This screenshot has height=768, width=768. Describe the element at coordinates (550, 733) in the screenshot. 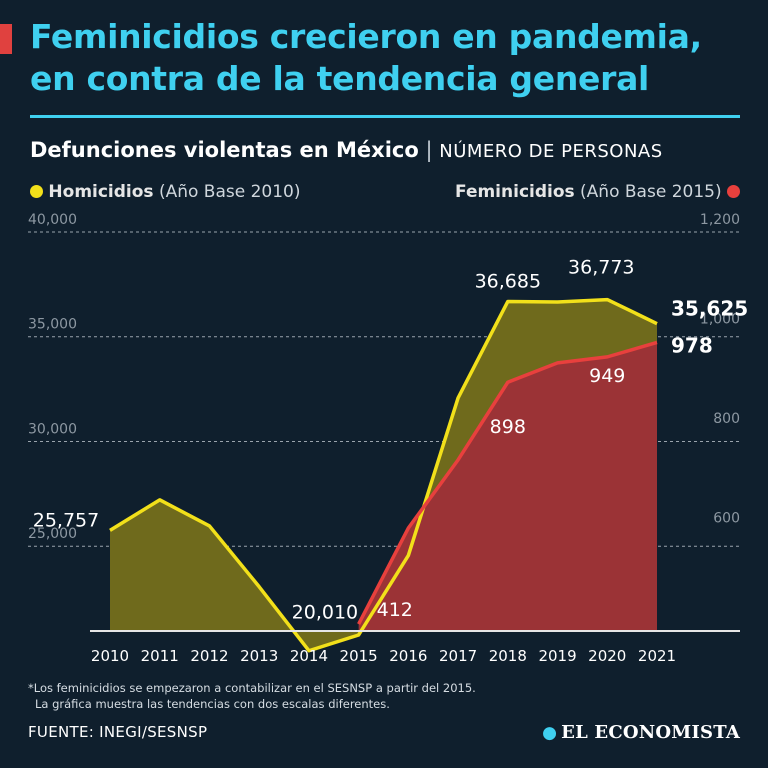

I see `brand-mark-icon: ●` at that location.